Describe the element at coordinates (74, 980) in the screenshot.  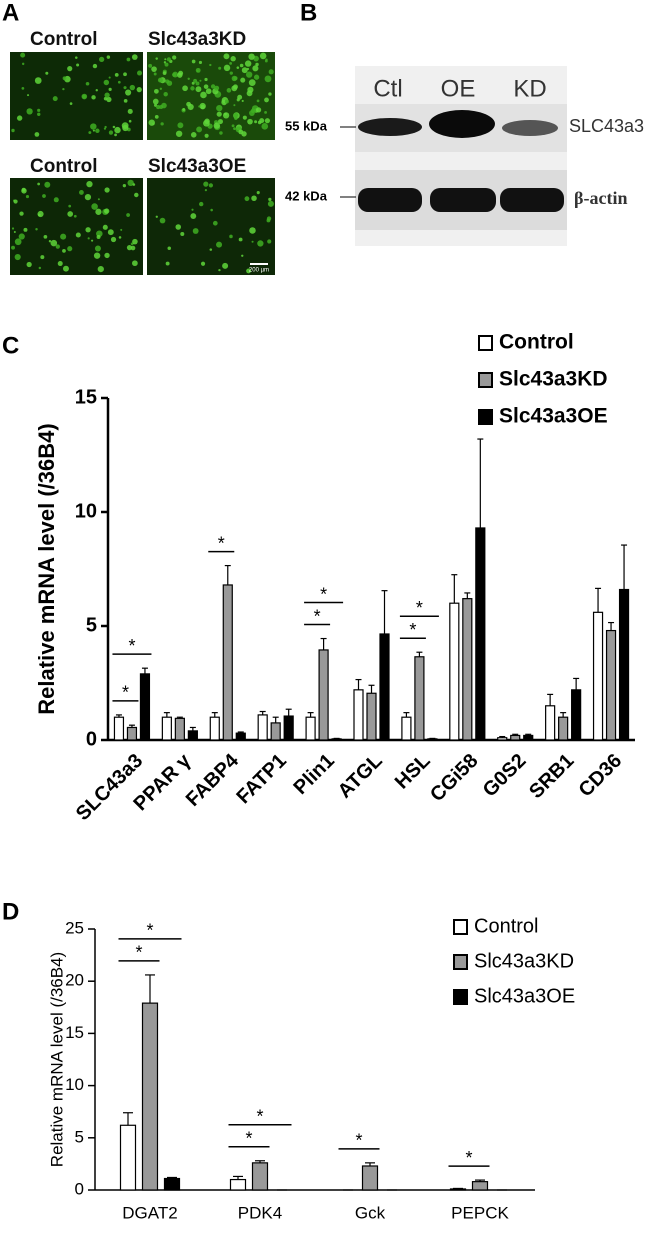
I see `y-tick-label: 20` at that location.